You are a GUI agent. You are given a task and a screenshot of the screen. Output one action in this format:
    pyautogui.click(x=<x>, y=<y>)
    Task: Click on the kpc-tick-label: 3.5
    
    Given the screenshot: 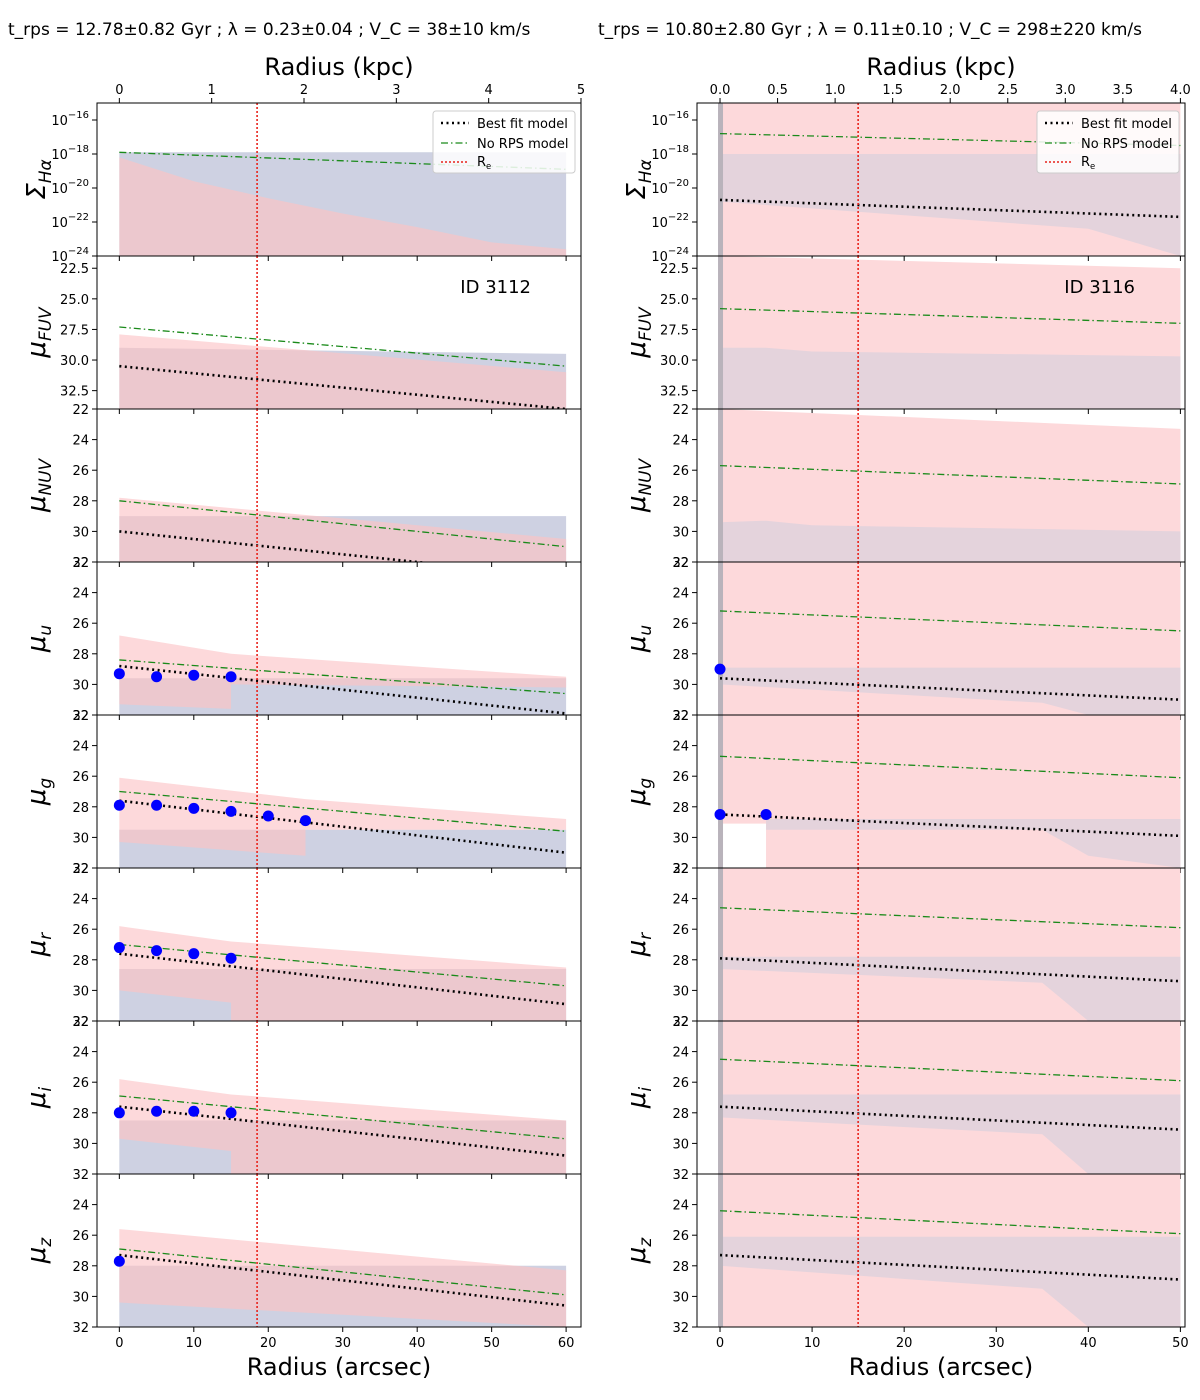 What is the action you would take?
    pyautogui.click(x=1123, y=90)
    